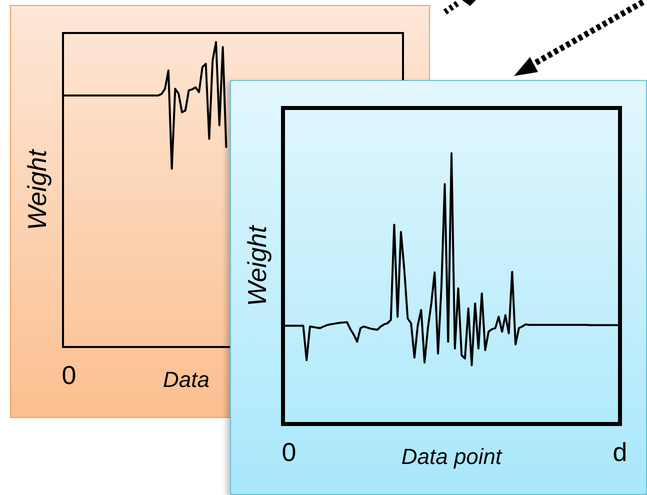 The image size is (647, 495). What do you see at coordinates (620, 452) in the screenshot?
I see `text: d` at bounding box center [620, 452].